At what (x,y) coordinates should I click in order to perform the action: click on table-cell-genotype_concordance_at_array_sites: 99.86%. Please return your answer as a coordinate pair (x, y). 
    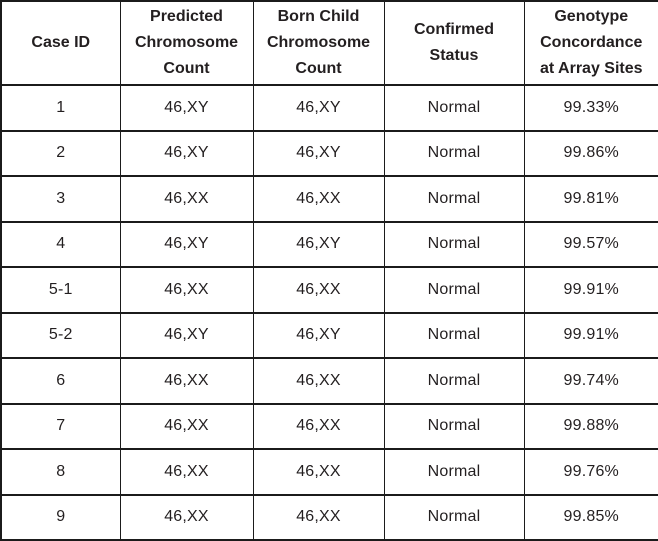
    Looking at the image, I should click on (590, 153).